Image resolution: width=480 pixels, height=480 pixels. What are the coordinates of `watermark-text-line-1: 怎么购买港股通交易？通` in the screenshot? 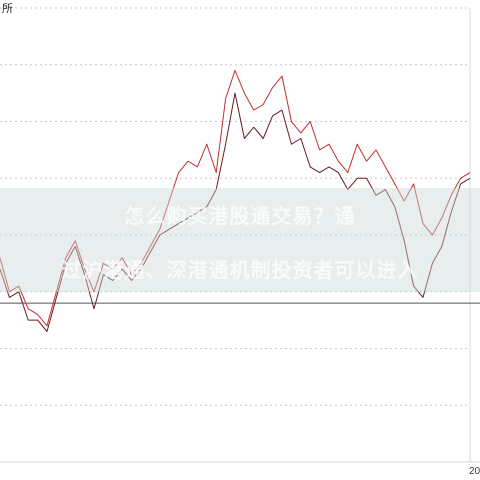 It's located at (240, 217).